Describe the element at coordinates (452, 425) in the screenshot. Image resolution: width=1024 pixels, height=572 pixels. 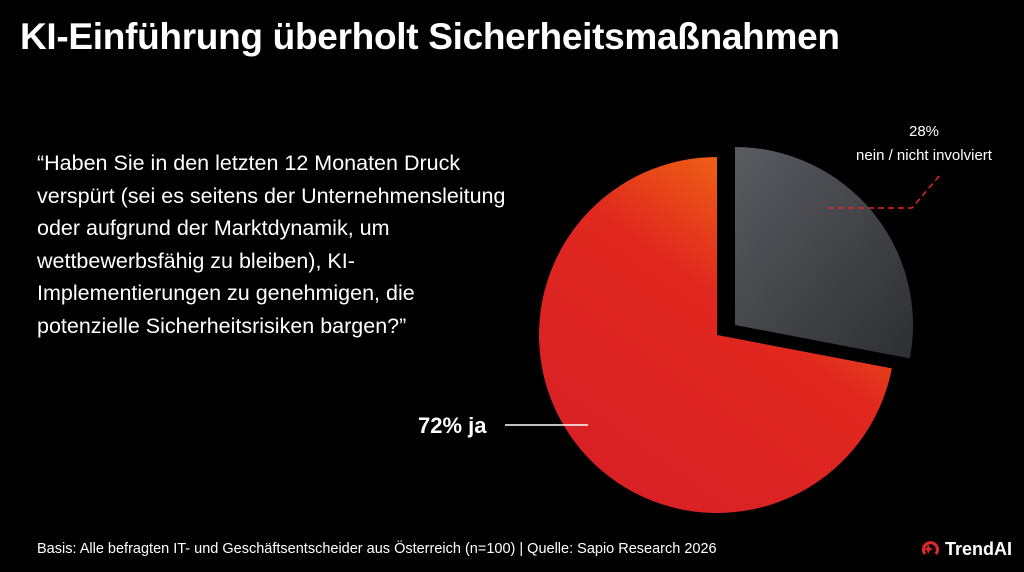
I see `label-ja: 72% ja` at that location.